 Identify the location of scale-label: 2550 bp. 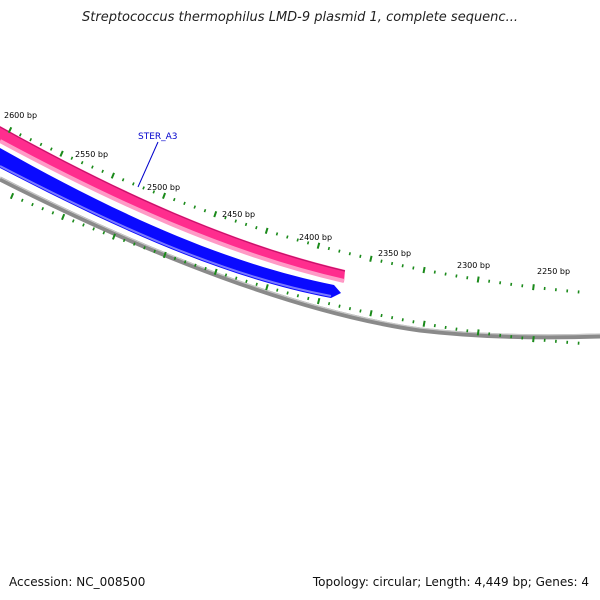
(91, 154).